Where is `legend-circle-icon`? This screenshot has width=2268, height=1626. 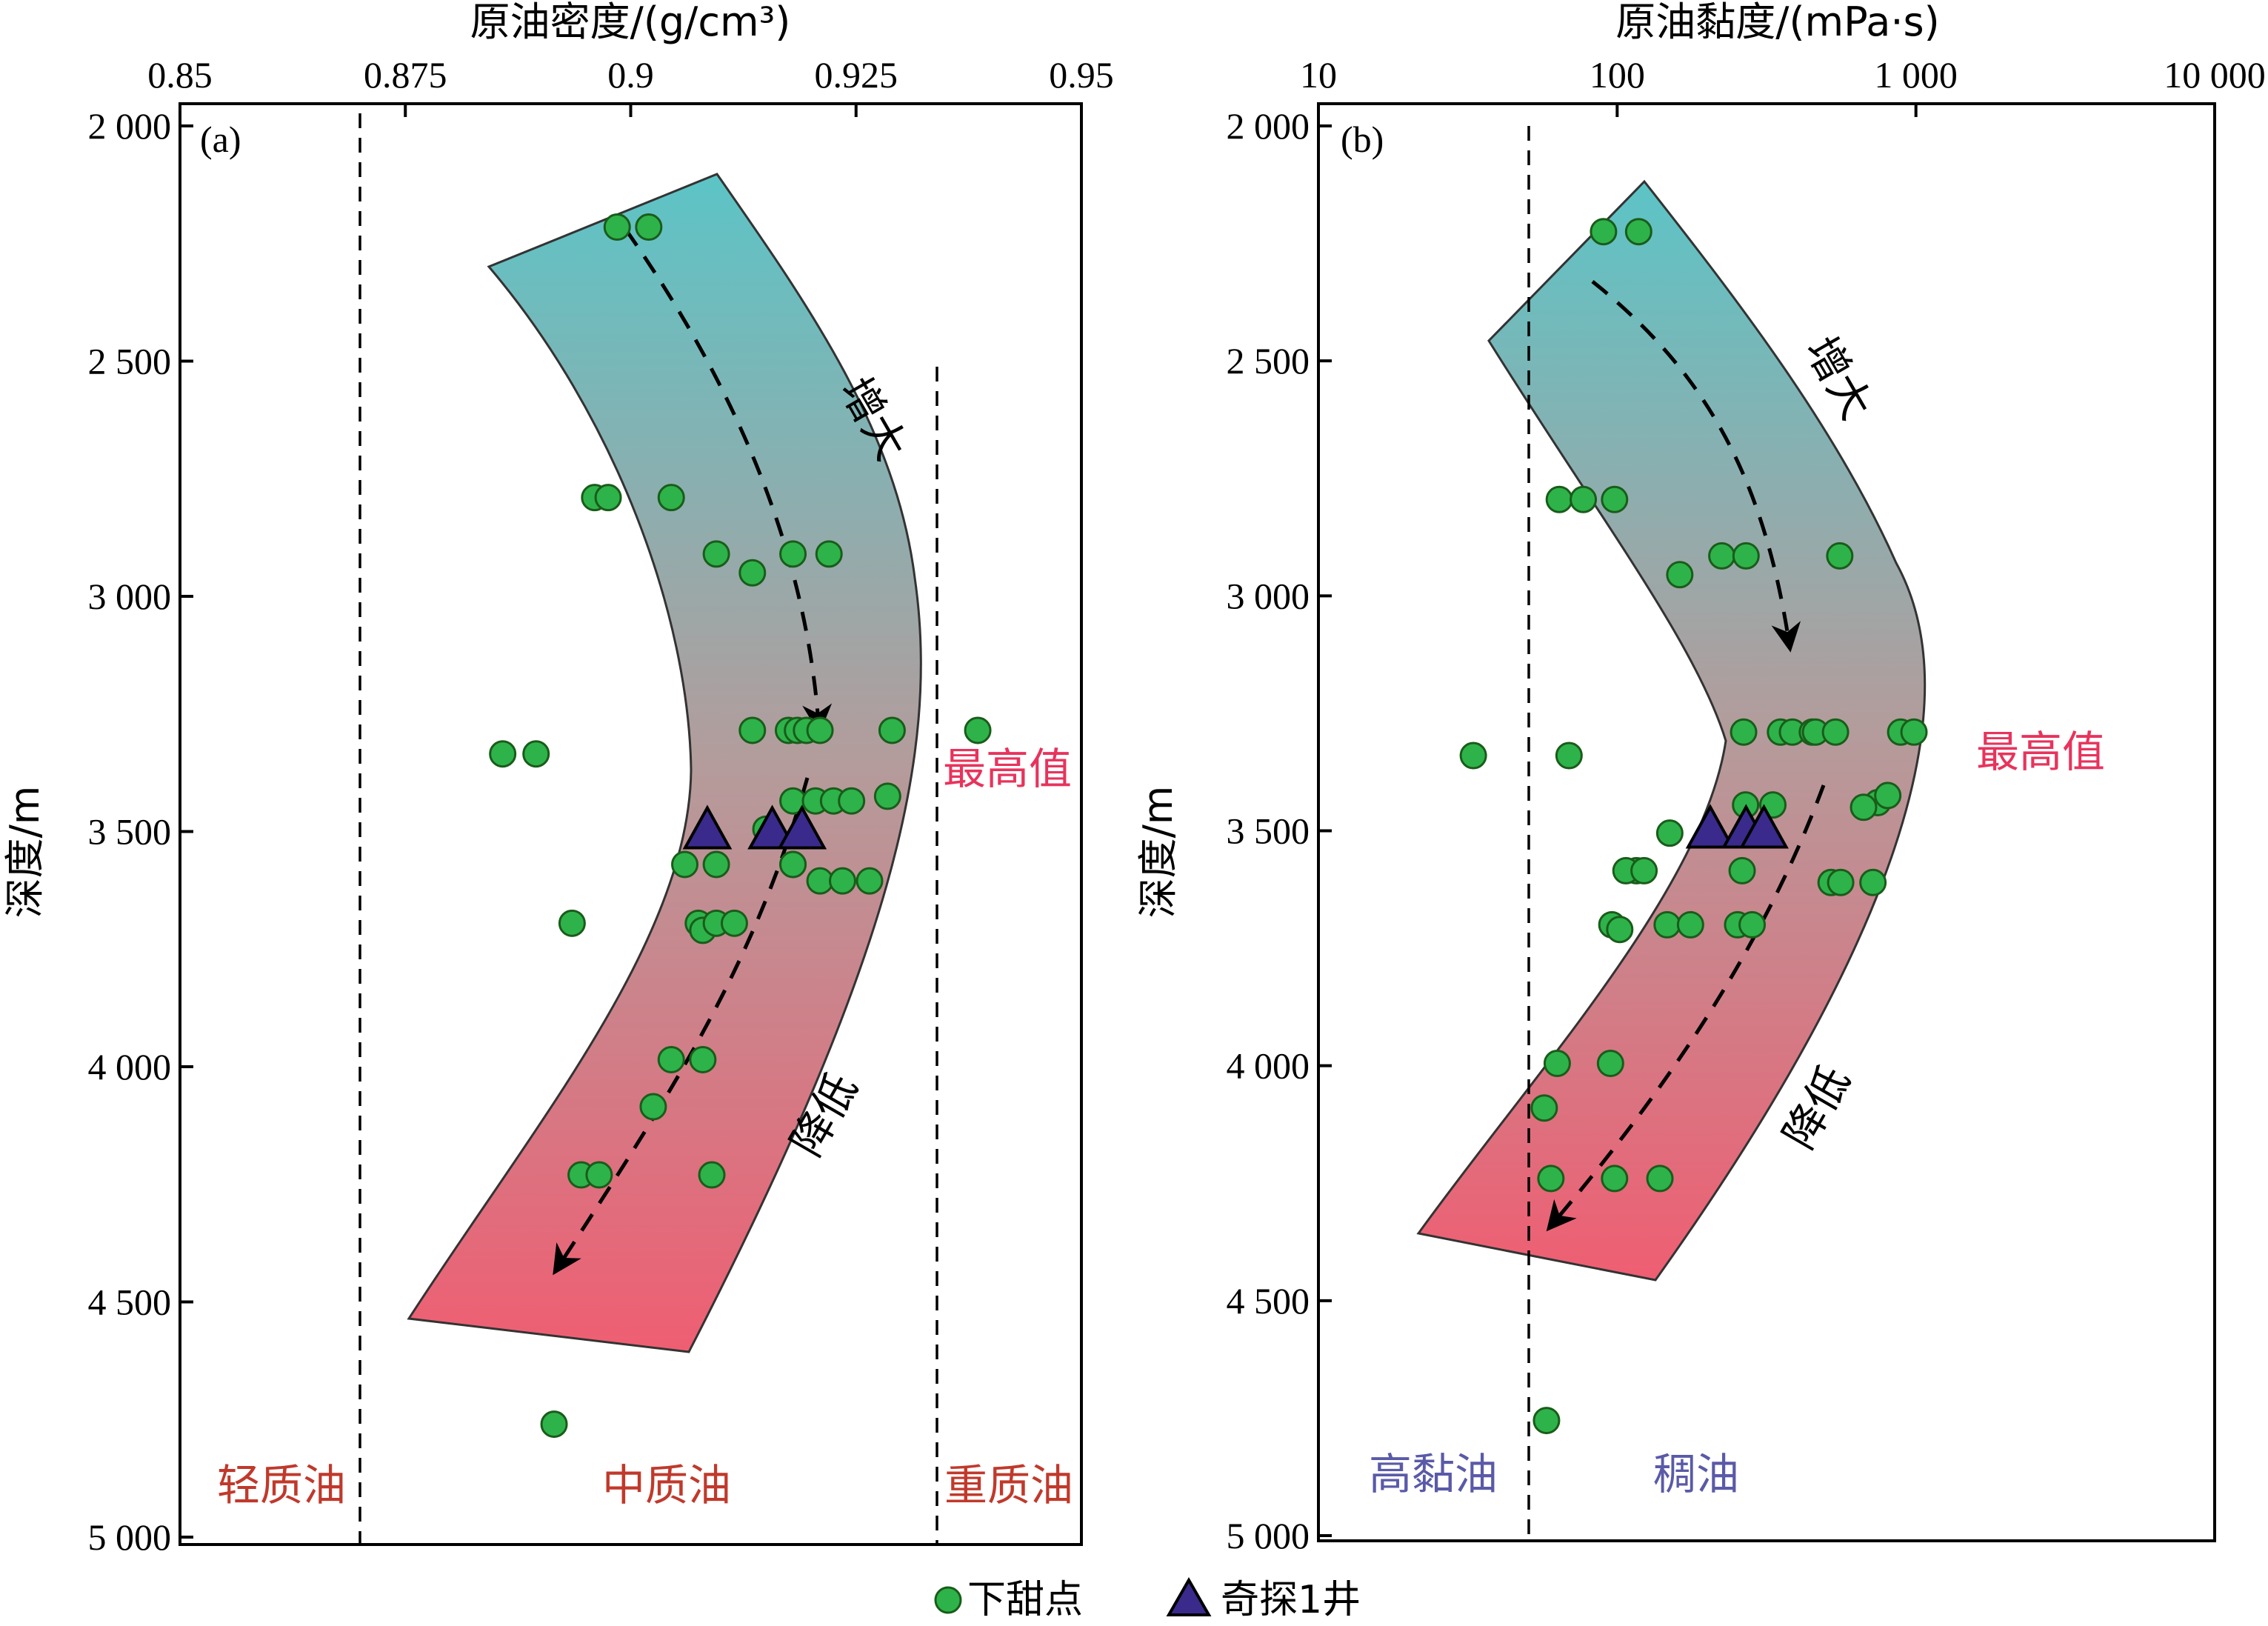 legend-circle-icon is located at coordinates (948, 1600).